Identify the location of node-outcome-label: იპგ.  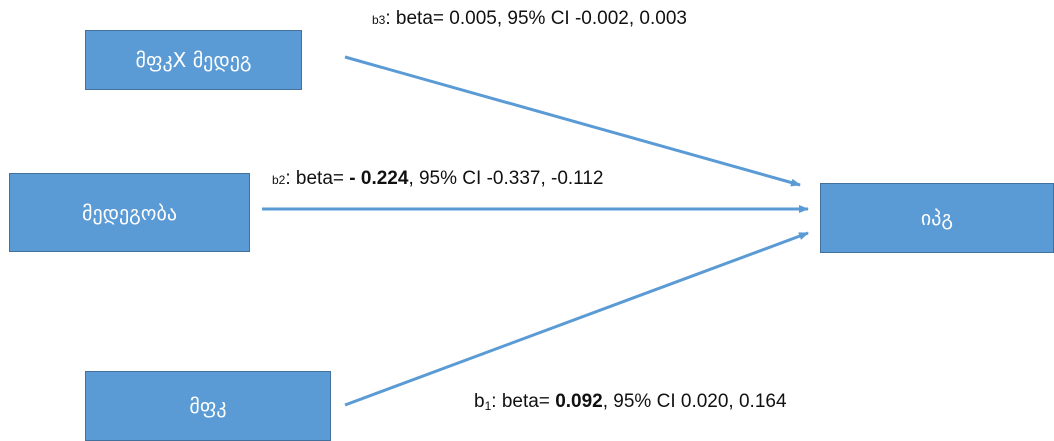
(937, 218).